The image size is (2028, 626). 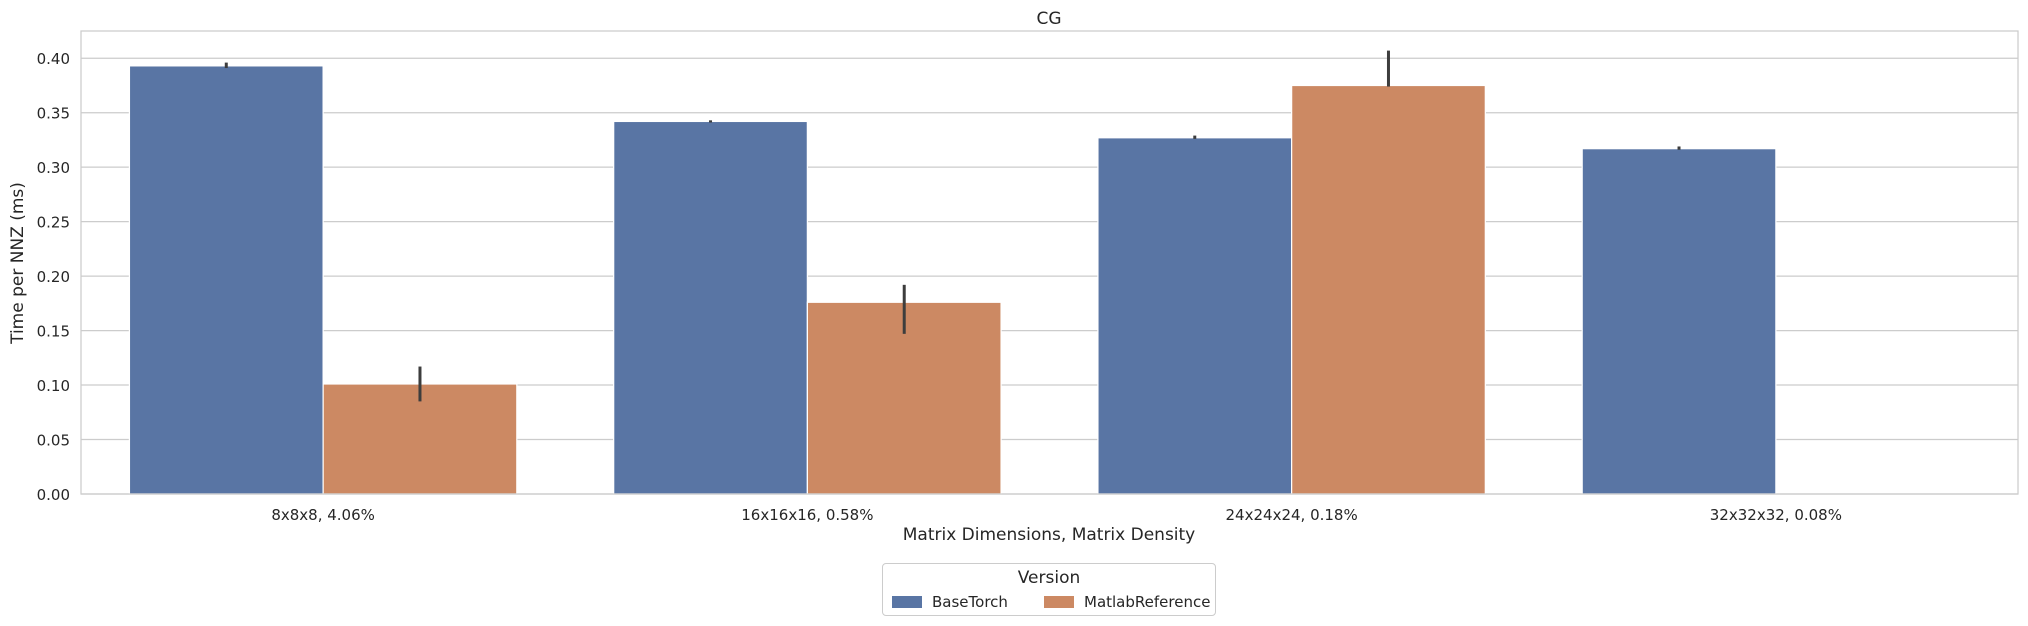 What do you see at coordinates (907, 602) in the screenshot?
I see `legend-swatch-basetorch` at bounding box center [907, 602].